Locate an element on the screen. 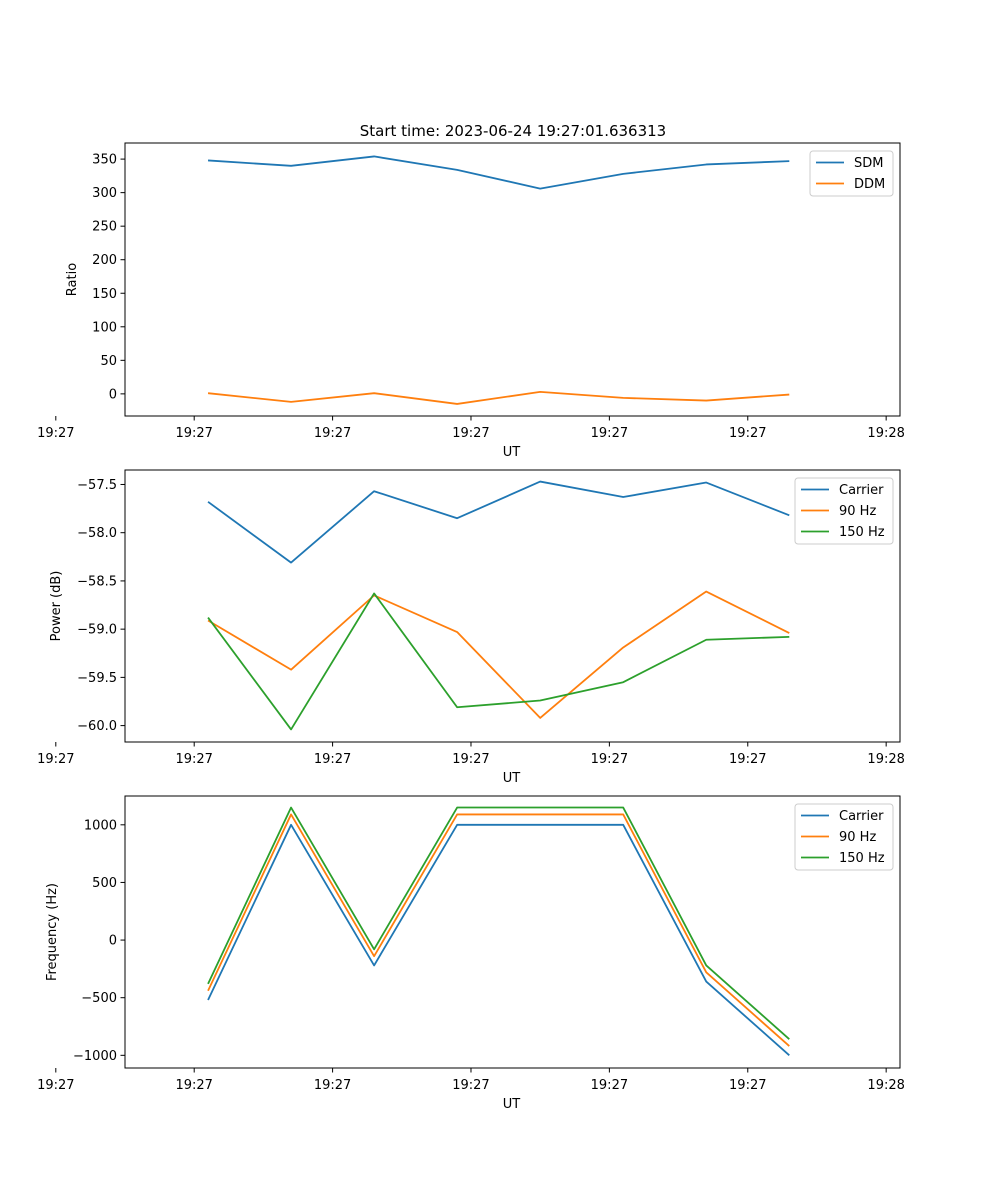 This screenshot has height=1200, width=1000. y-tick-label: −60.0 is located at coordinates (97, 726).